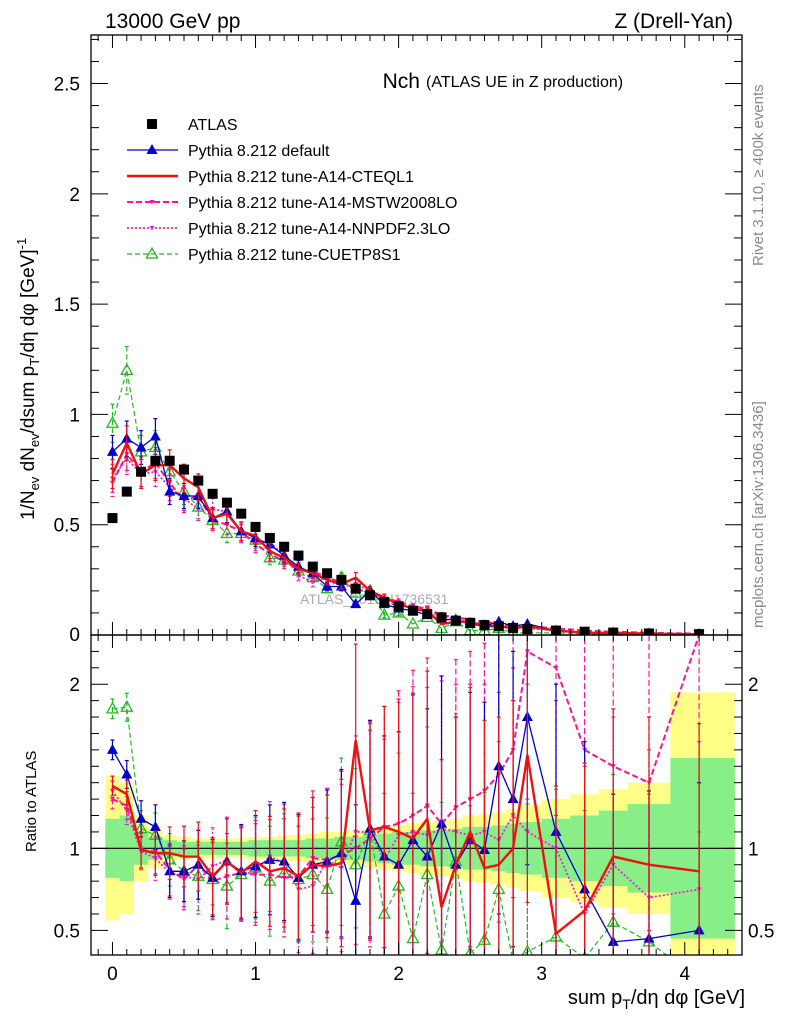 This screenshot has width=786, height=1024. Describe the element at coordinates (213, 125) in the screenshot. I see `legend-label-atlas: ATLAS` at that location.